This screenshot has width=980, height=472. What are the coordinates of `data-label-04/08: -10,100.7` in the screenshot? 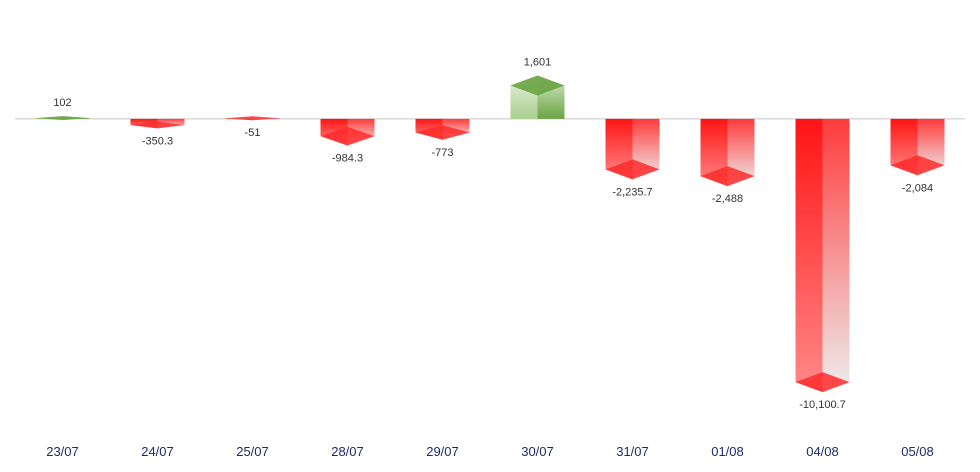 It's located at (822, 405).